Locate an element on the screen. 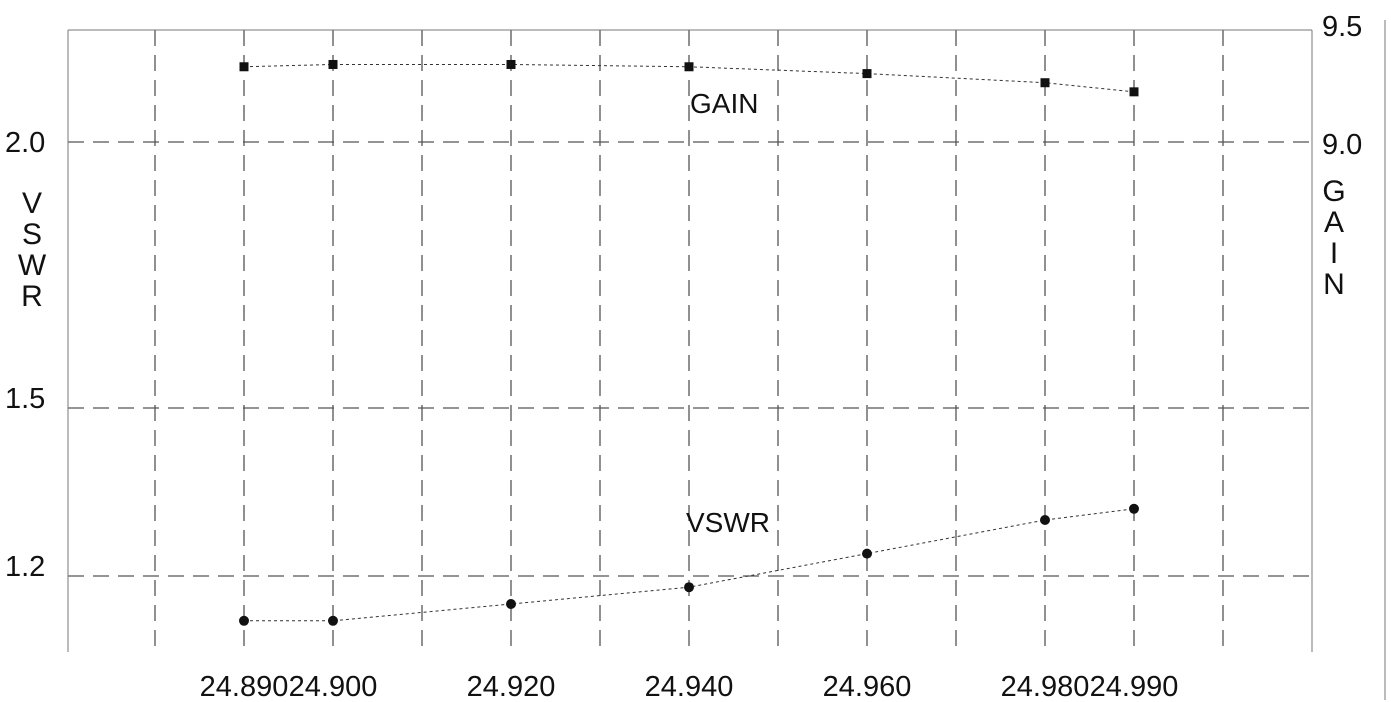 The image size is (1391, 702). right-tick-label: 9.0 is located at coordinates (1342, 145).